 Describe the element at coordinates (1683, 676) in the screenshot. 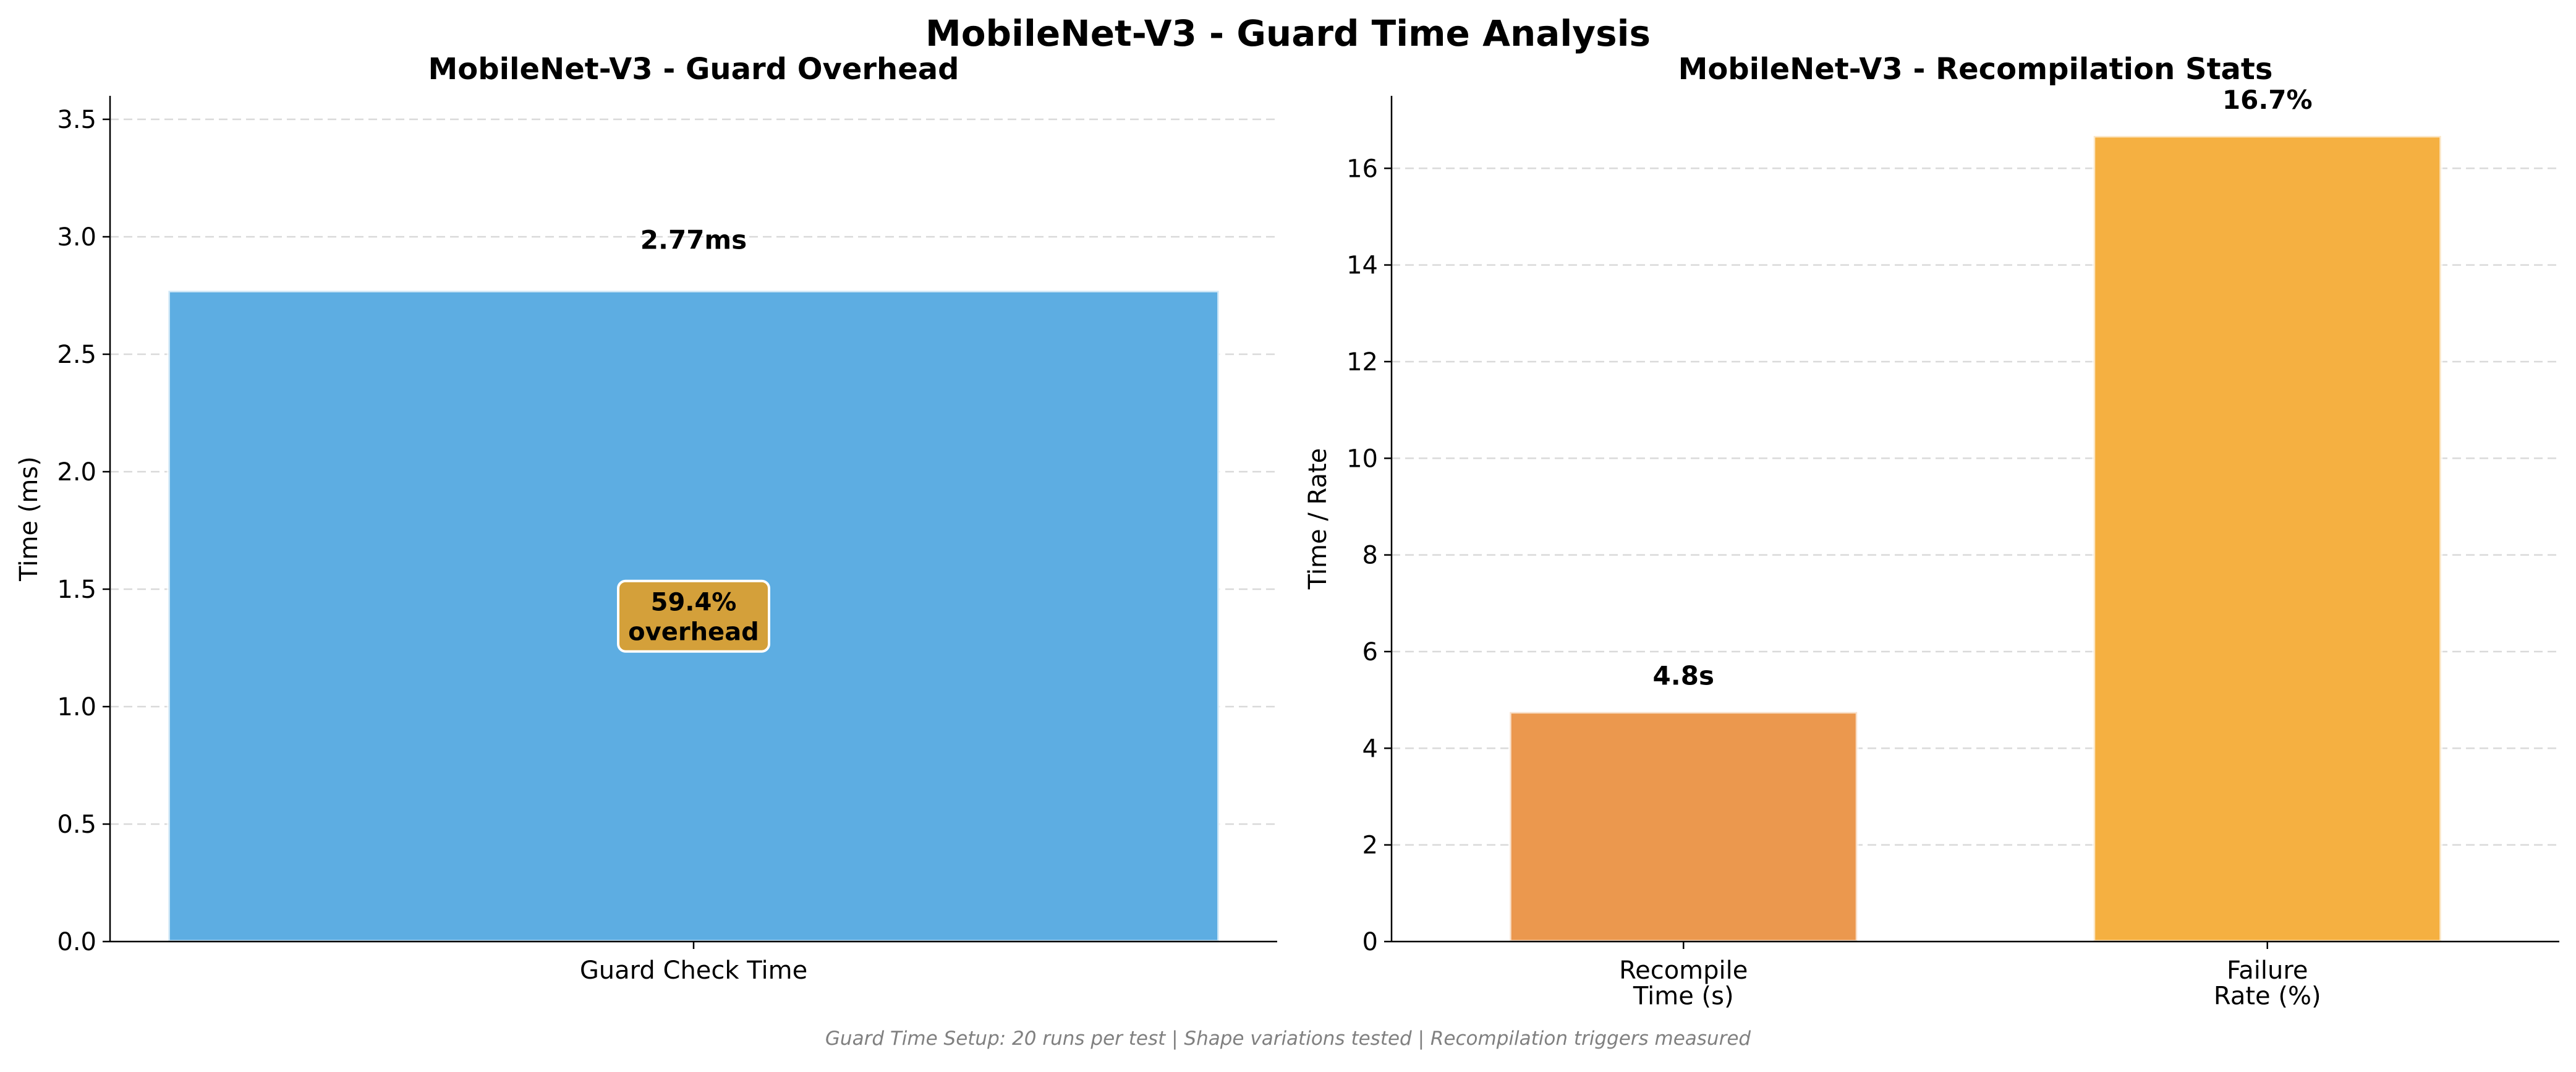

I see `bar-value-label: 4.8s` at that location.